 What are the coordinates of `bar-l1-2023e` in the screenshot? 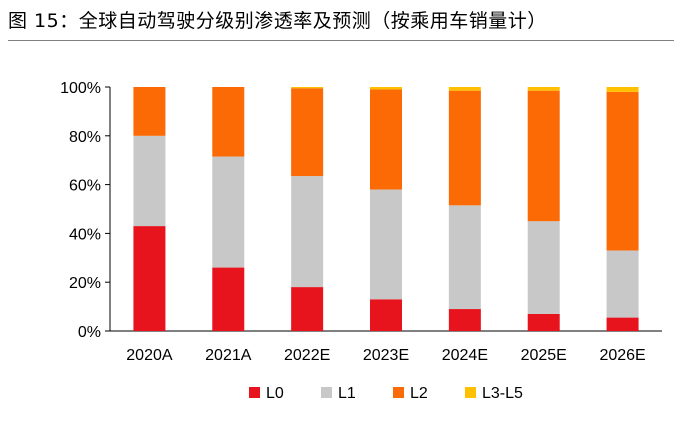 It's located at (386, 244).